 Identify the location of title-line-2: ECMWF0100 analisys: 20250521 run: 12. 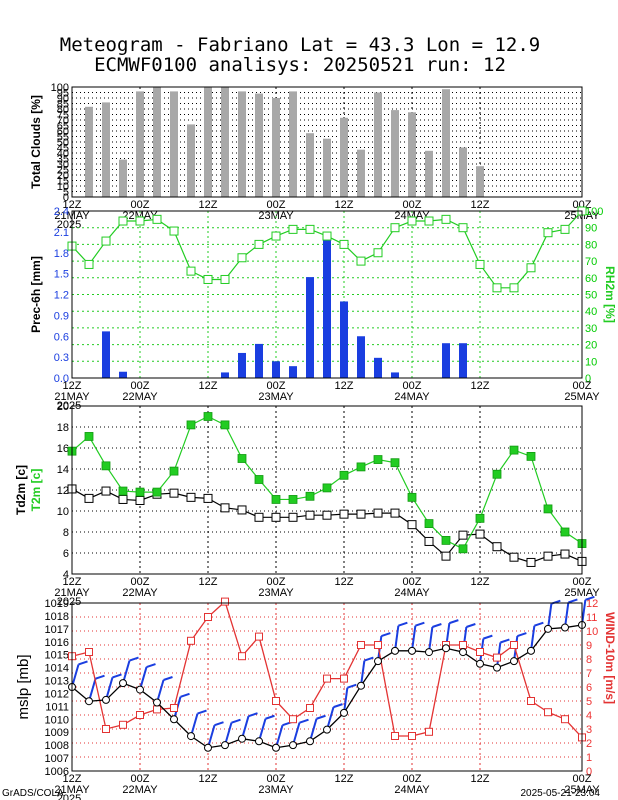
(300, 65).